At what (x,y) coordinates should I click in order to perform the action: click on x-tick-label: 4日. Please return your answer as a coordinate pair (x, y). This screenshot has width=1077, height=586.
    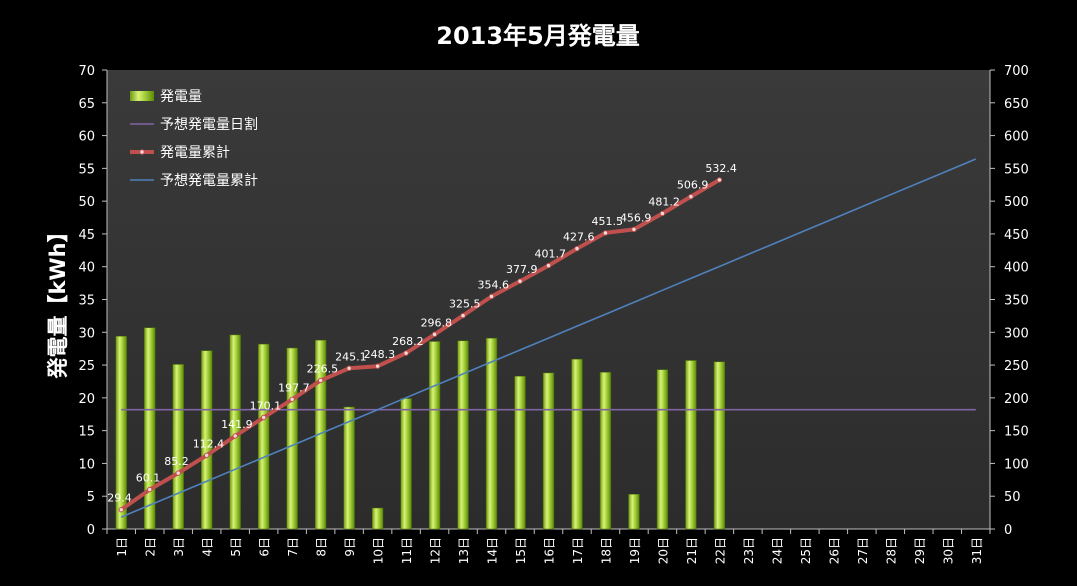
    Looking at the image, I should click on (208, 547).